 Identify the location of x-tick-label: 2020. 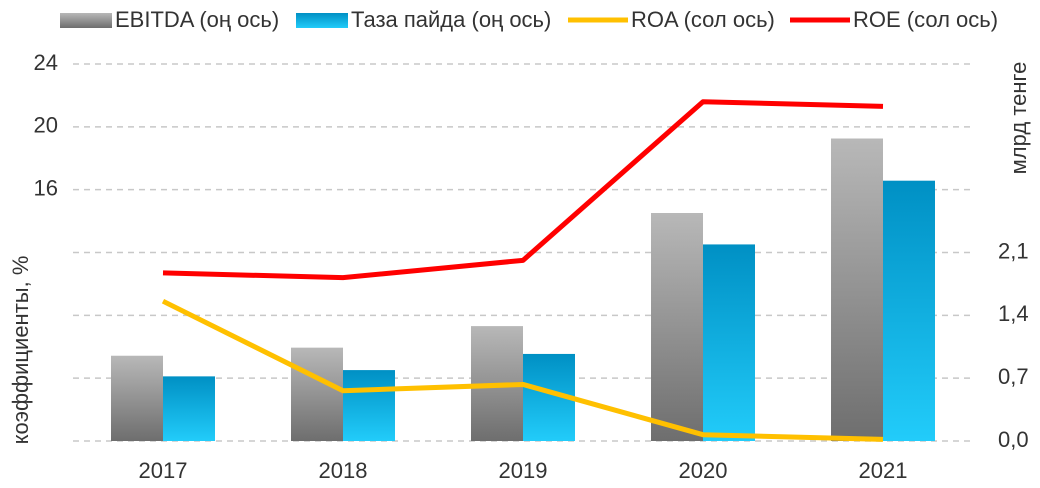
(703, 470).